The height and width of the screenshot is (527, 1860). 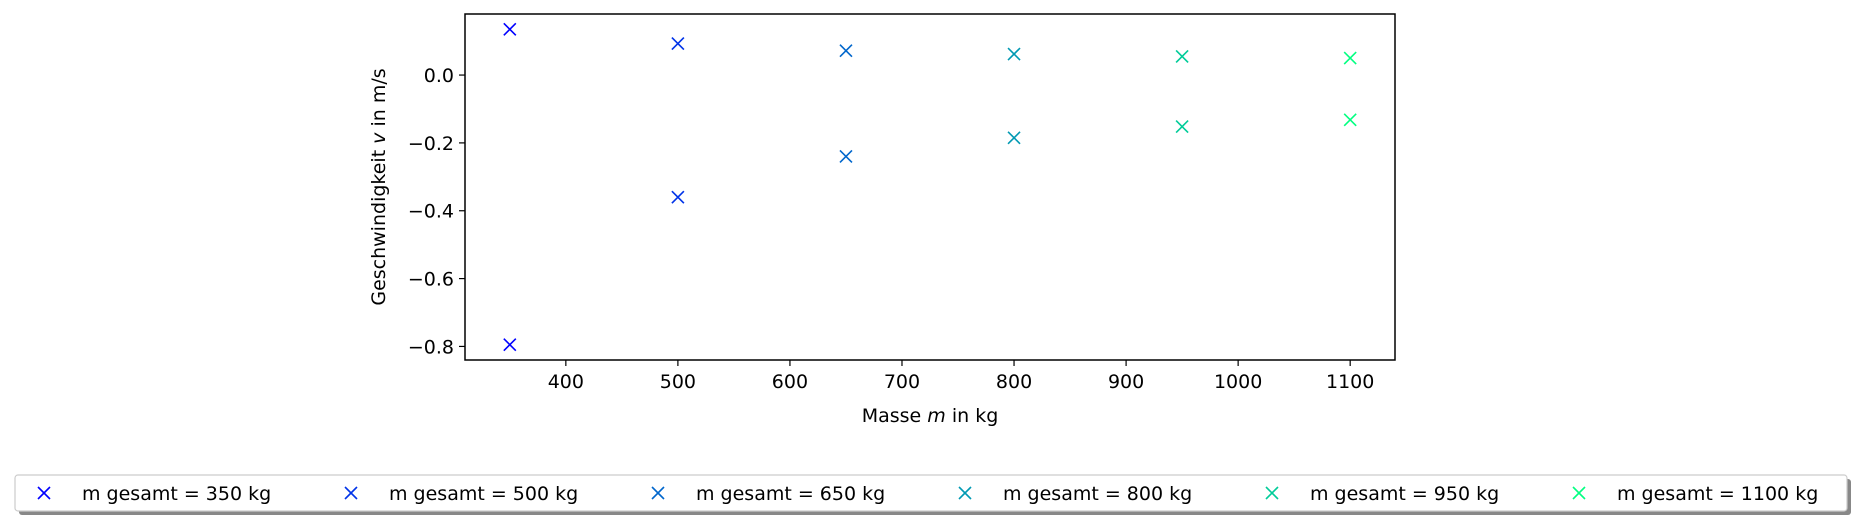 I want to click on y-tick-label: 0.0, so click(x=439, y=76).